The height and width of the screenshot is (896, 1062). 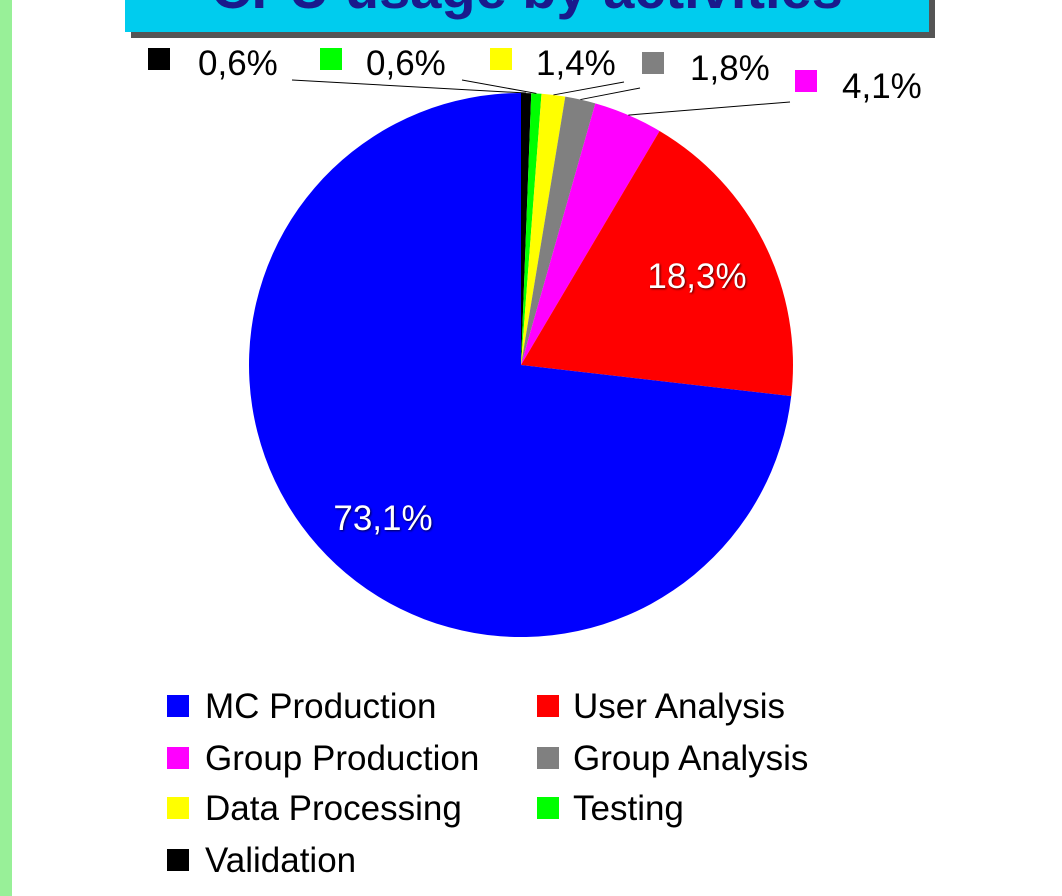 What do you see at coordinates (576, 63) in the screenshot?
I see `data-label: 1,4%` at bounding box center [576, 63].